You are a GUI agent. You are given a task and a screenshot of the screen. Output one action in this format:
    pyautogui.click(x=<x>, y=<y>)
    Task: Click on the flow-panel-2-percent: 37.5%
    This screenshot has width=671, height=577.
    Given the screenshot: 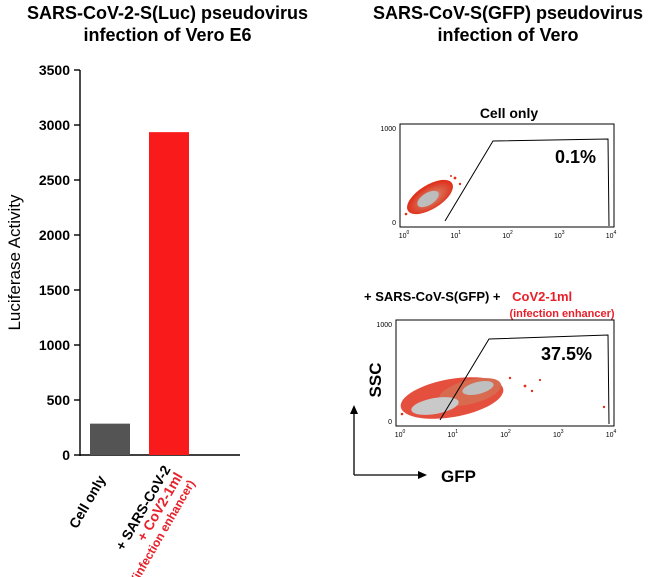 What is the action you would take?
    pyautogui.click(x=566, y=354)
    